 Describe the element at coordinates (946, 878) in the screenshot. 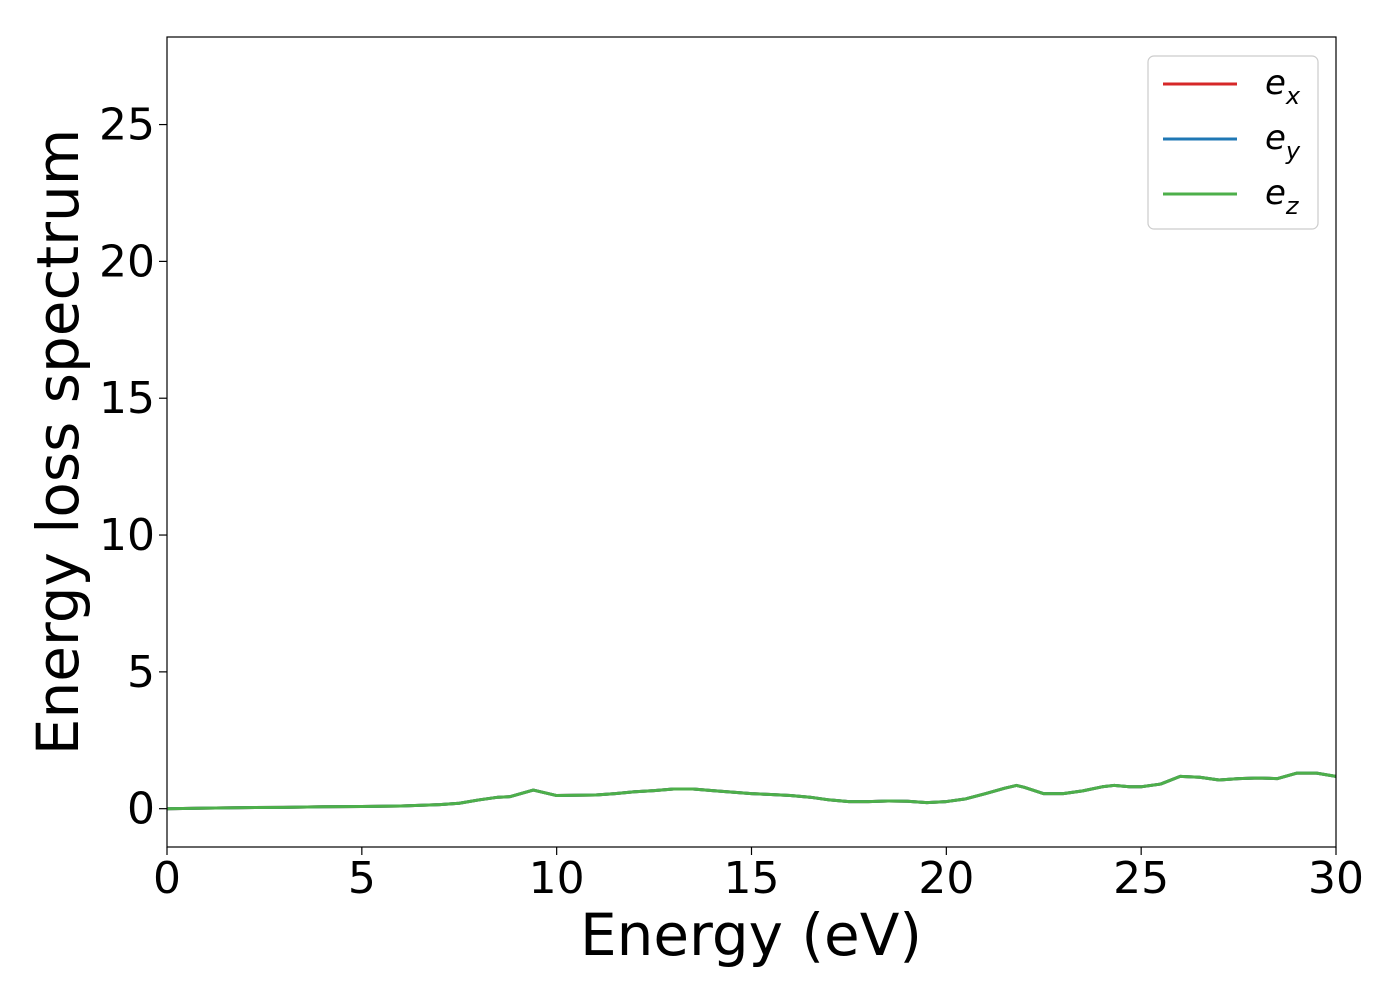

I see `x-tick-label: 20` at that location.